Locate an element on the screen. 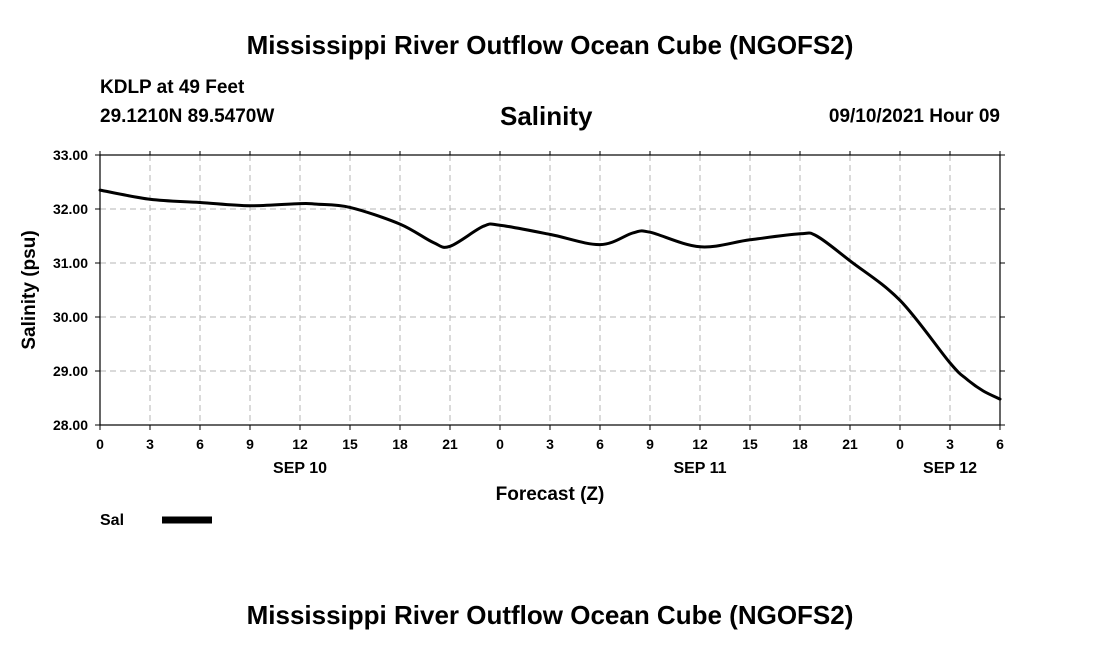 Image resolution: width=1100 pixels, height=650 pixels. y-tick-label: 31.00 is located at coordinates (70, 263).